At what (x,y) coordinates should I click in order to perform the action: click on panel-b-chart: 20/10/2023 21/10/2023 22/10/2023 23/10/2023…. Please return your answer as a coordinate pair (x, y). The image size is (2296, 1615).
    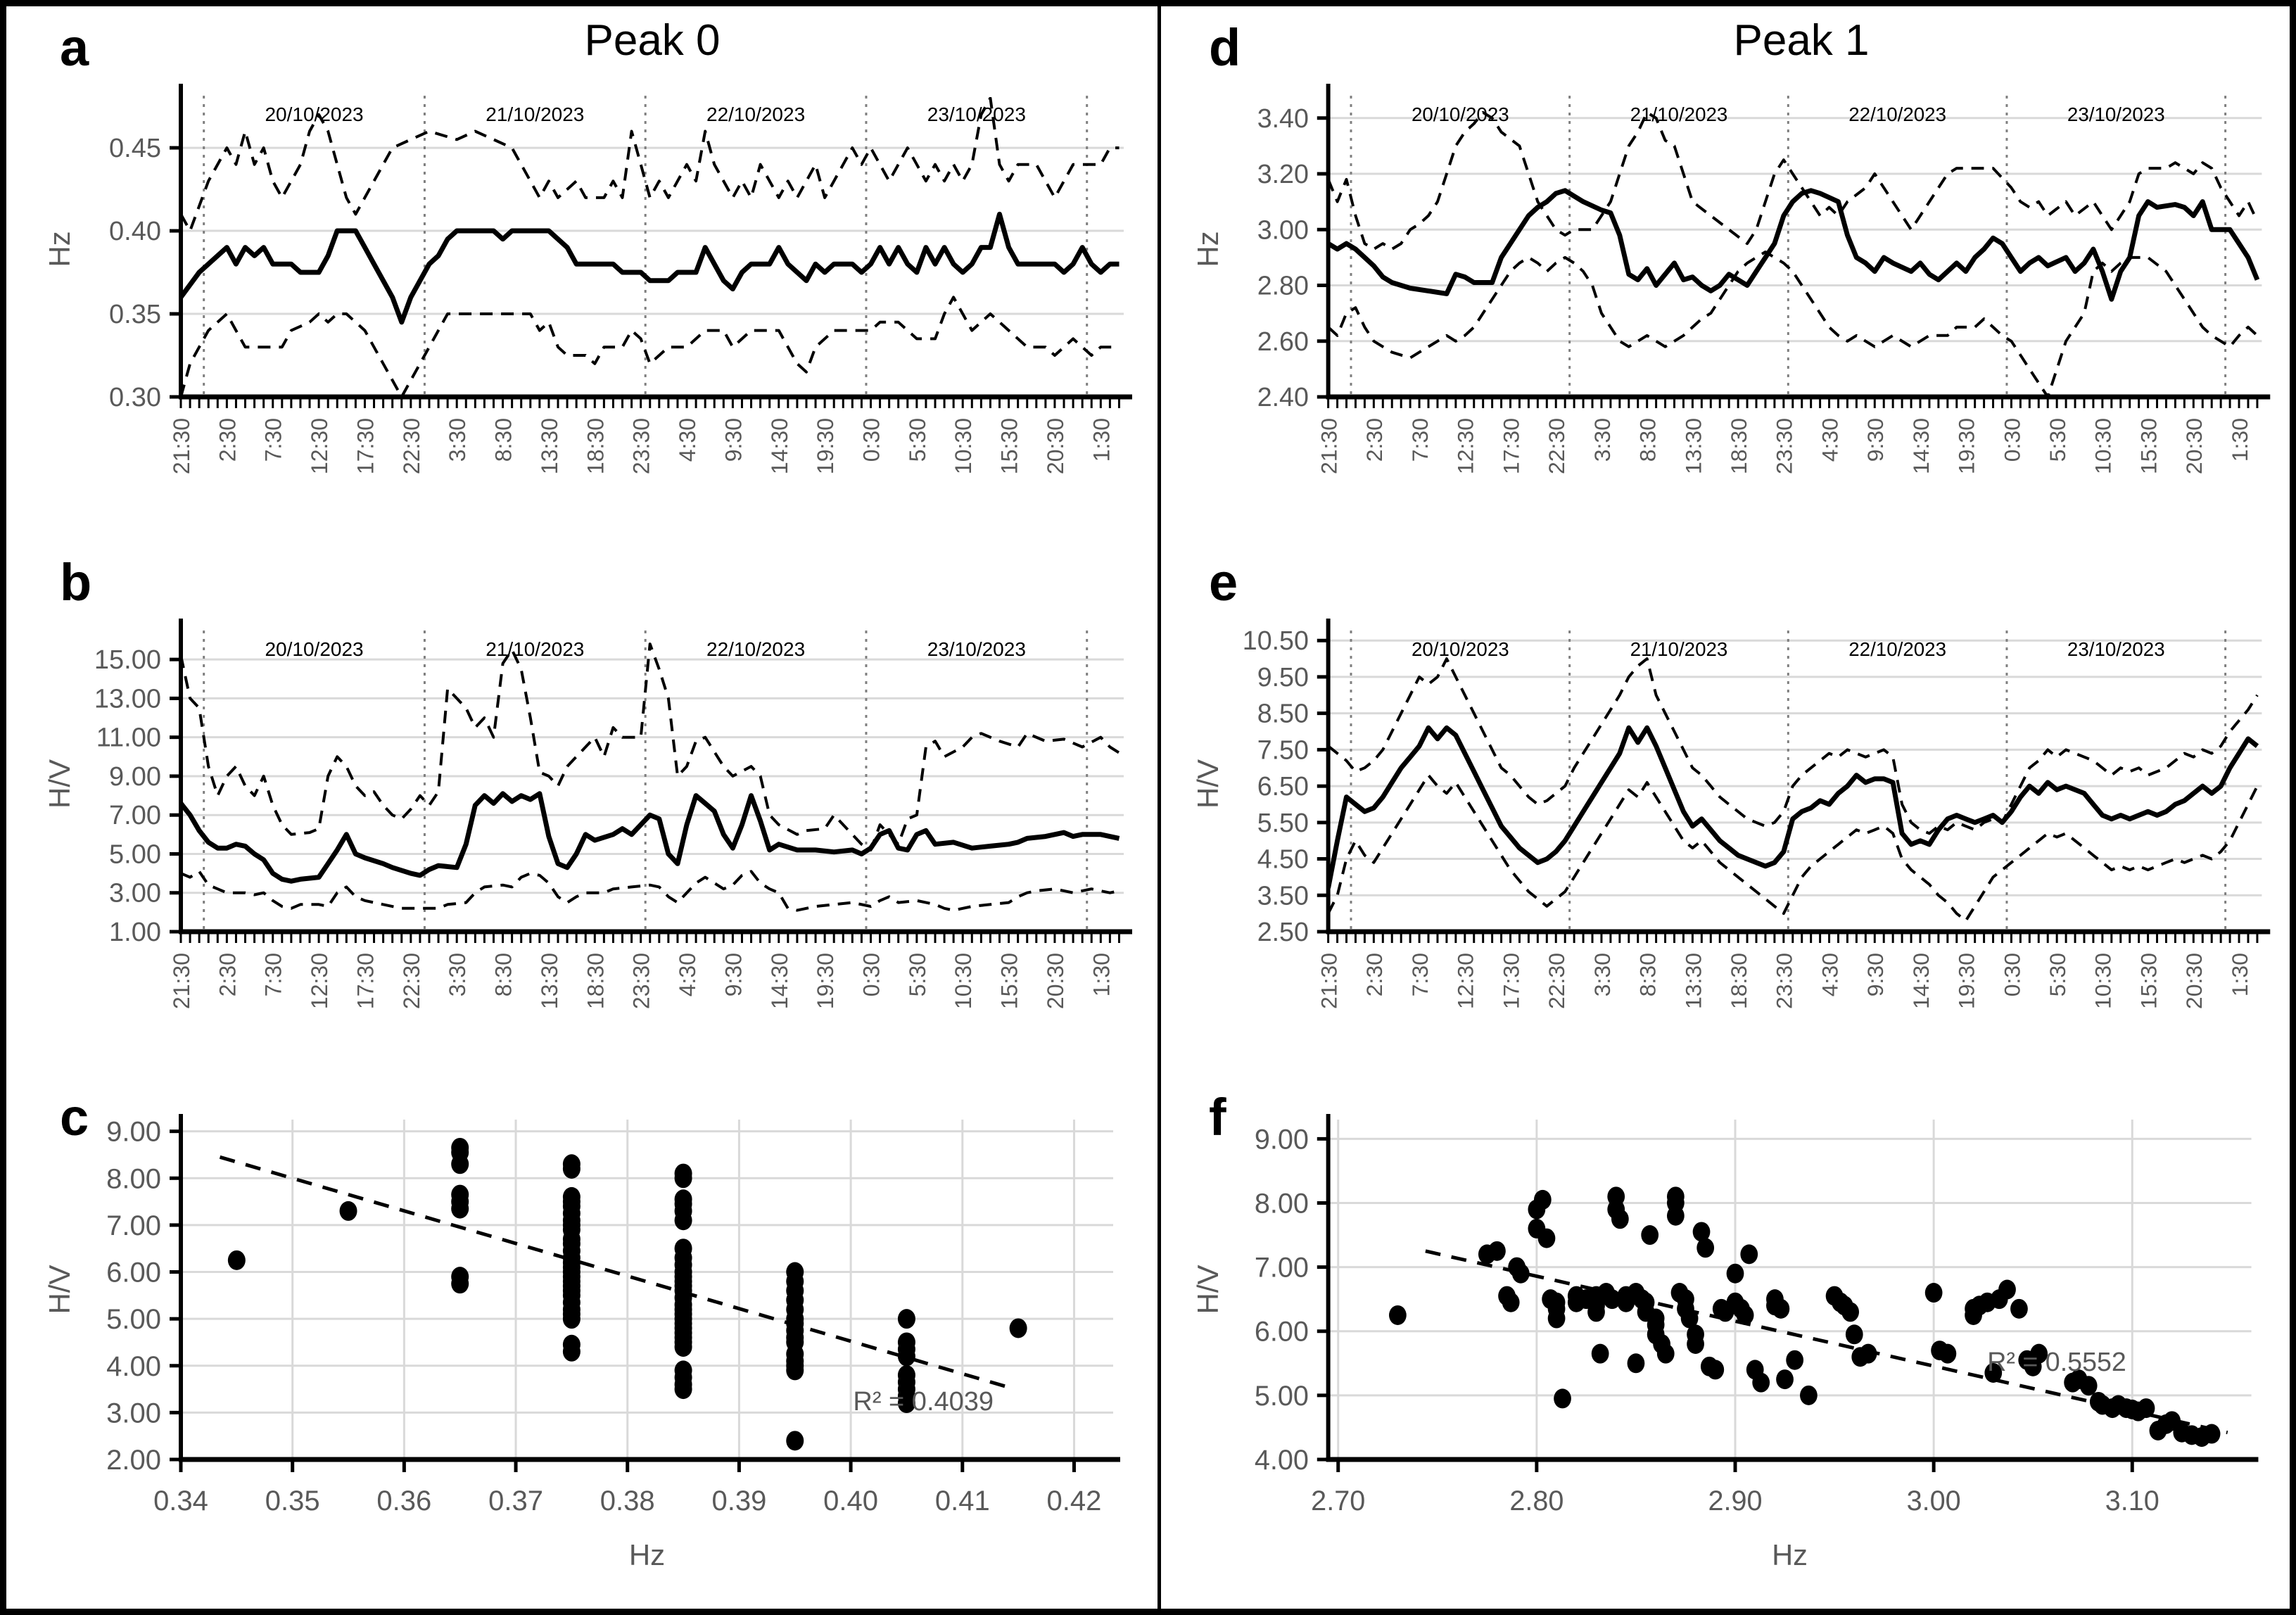
    Looking at the image, I should click on (587, 814).